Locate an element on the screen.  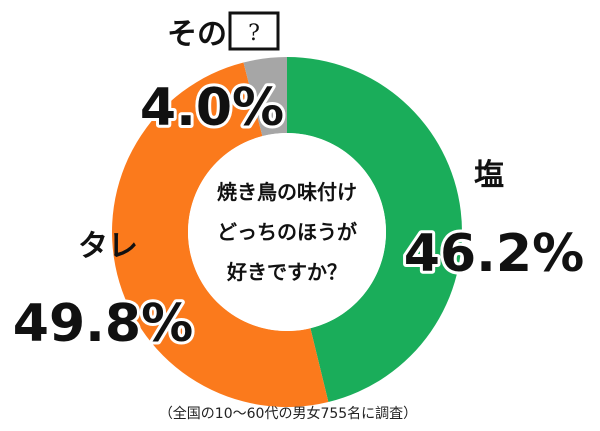
label-sonota: その is located at coordinates (197, 34).